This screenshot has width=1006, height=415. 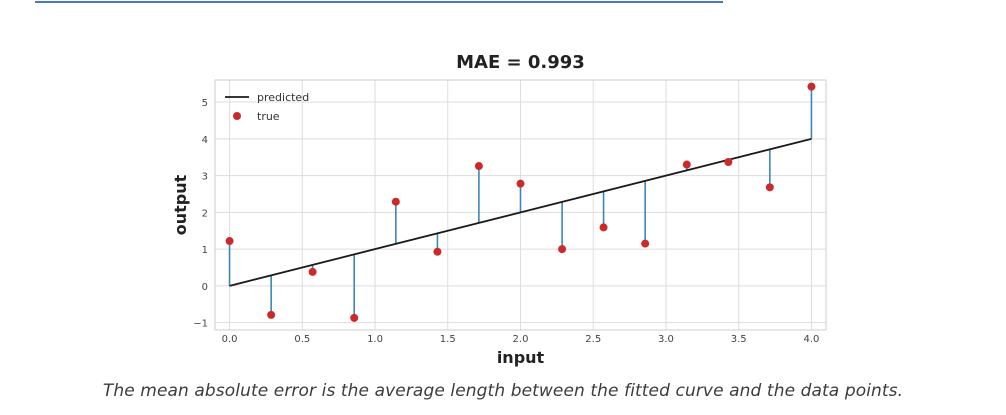 I want to click on chart-title: MAE = 0.993, so click(x=520, y=62).